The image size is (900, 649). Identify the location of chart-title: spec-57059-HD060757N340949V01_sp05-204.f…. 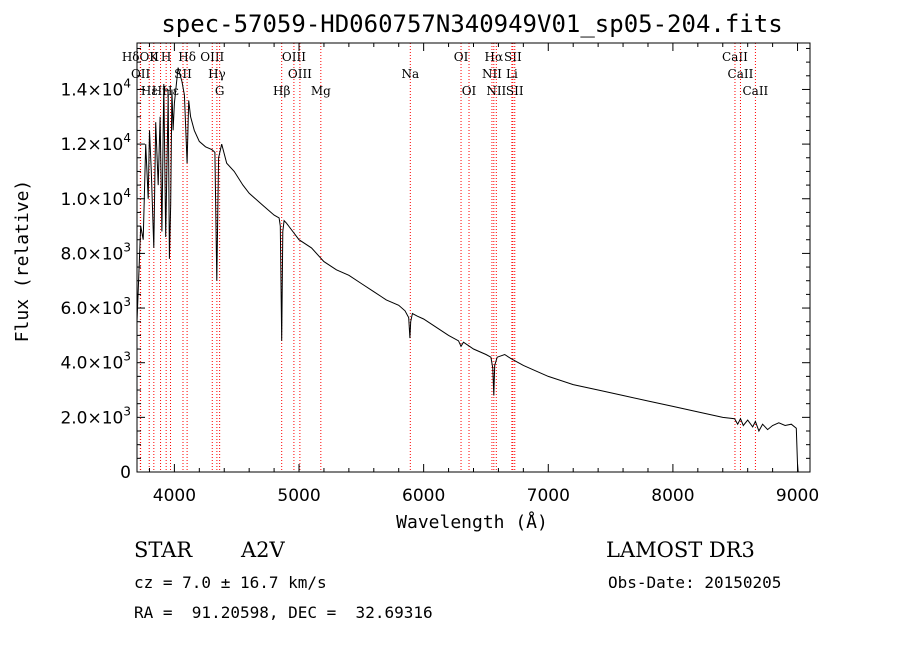
(471, 24).